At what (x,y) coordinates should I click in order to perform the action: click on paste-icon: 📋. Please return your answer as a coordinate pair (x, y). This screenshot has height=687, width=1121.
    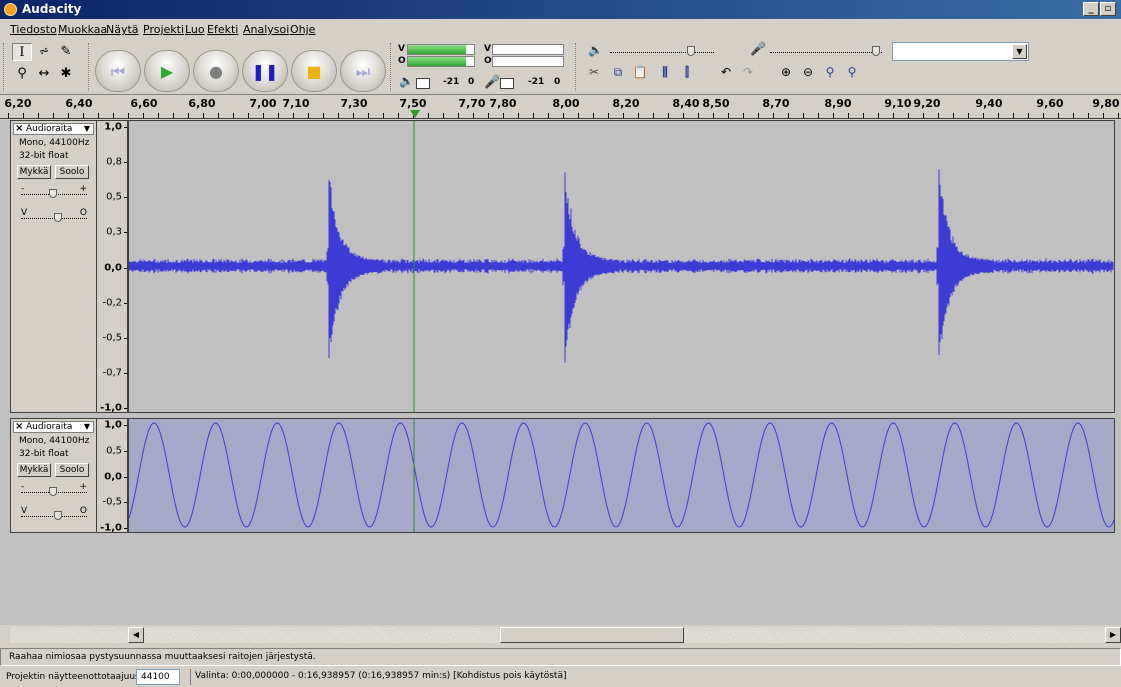
    Looking at the image, I should click on (640, 72).